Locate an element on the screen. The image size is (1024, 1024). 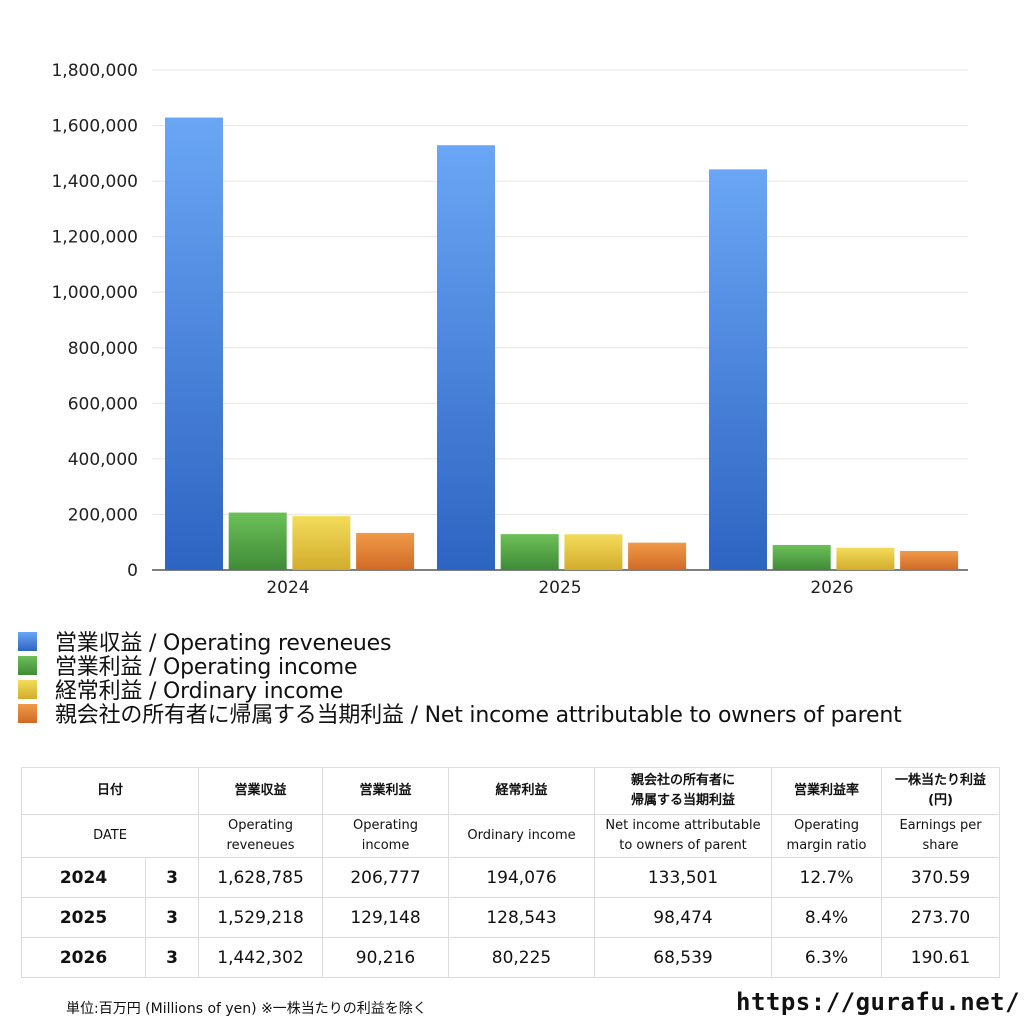
bar-net-income-2026 is located at coordinates (929, 560).